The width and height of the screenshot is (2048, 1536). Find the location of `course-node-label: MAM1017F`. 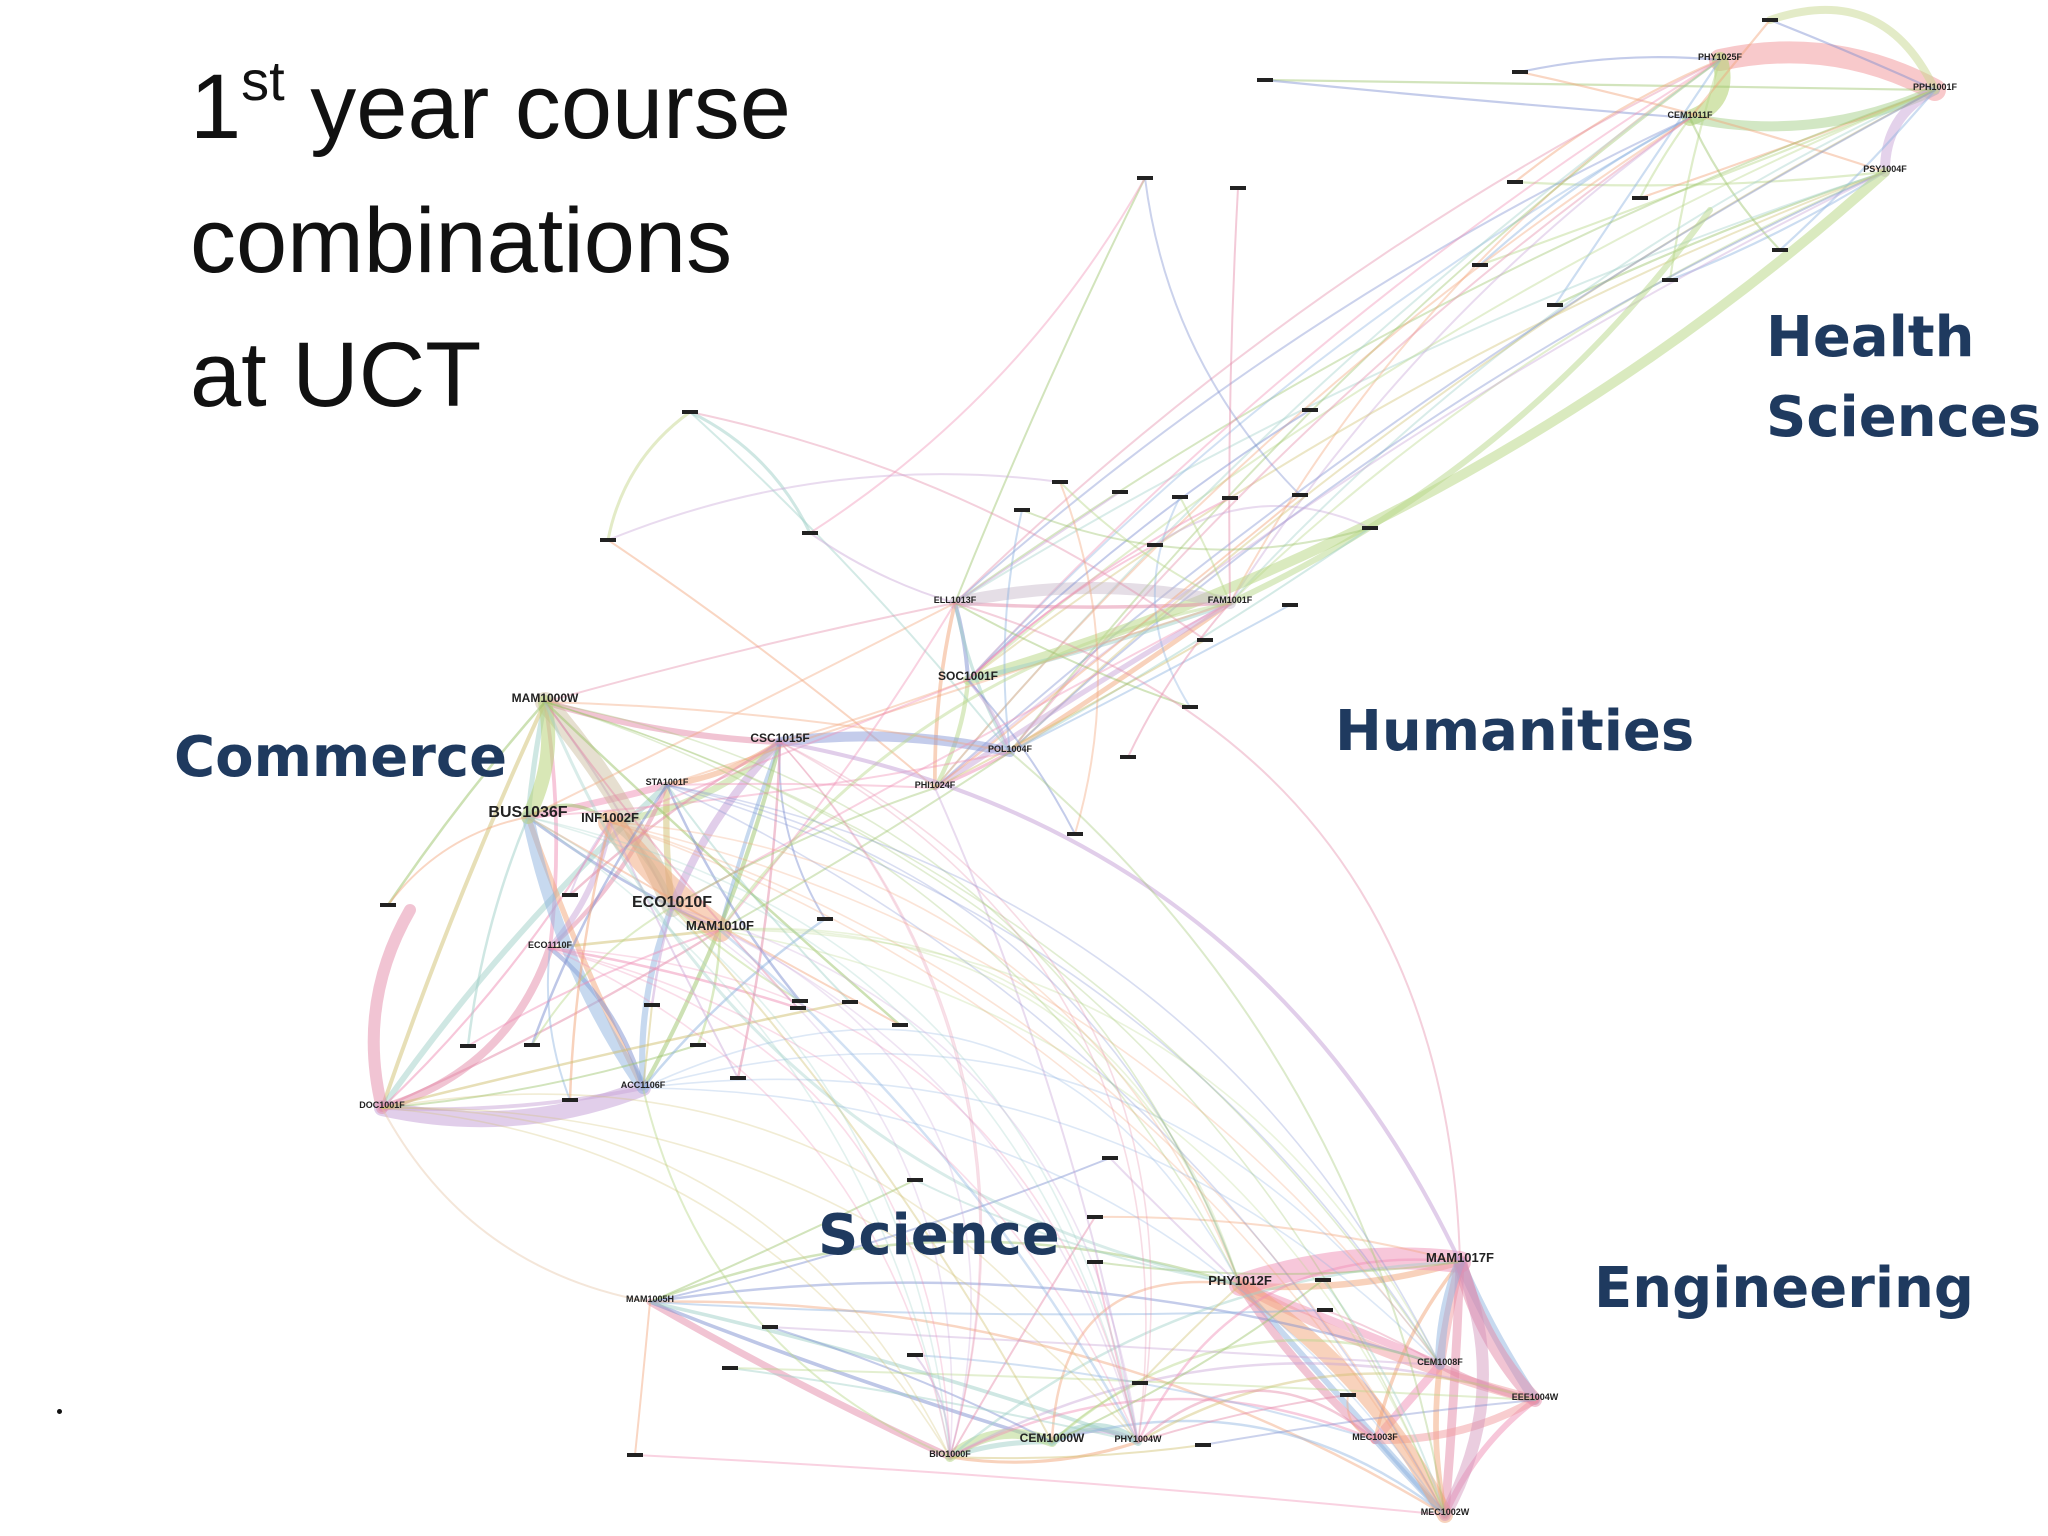

course-node-label: MAM1017F is located at coordinates (1460, 1257).